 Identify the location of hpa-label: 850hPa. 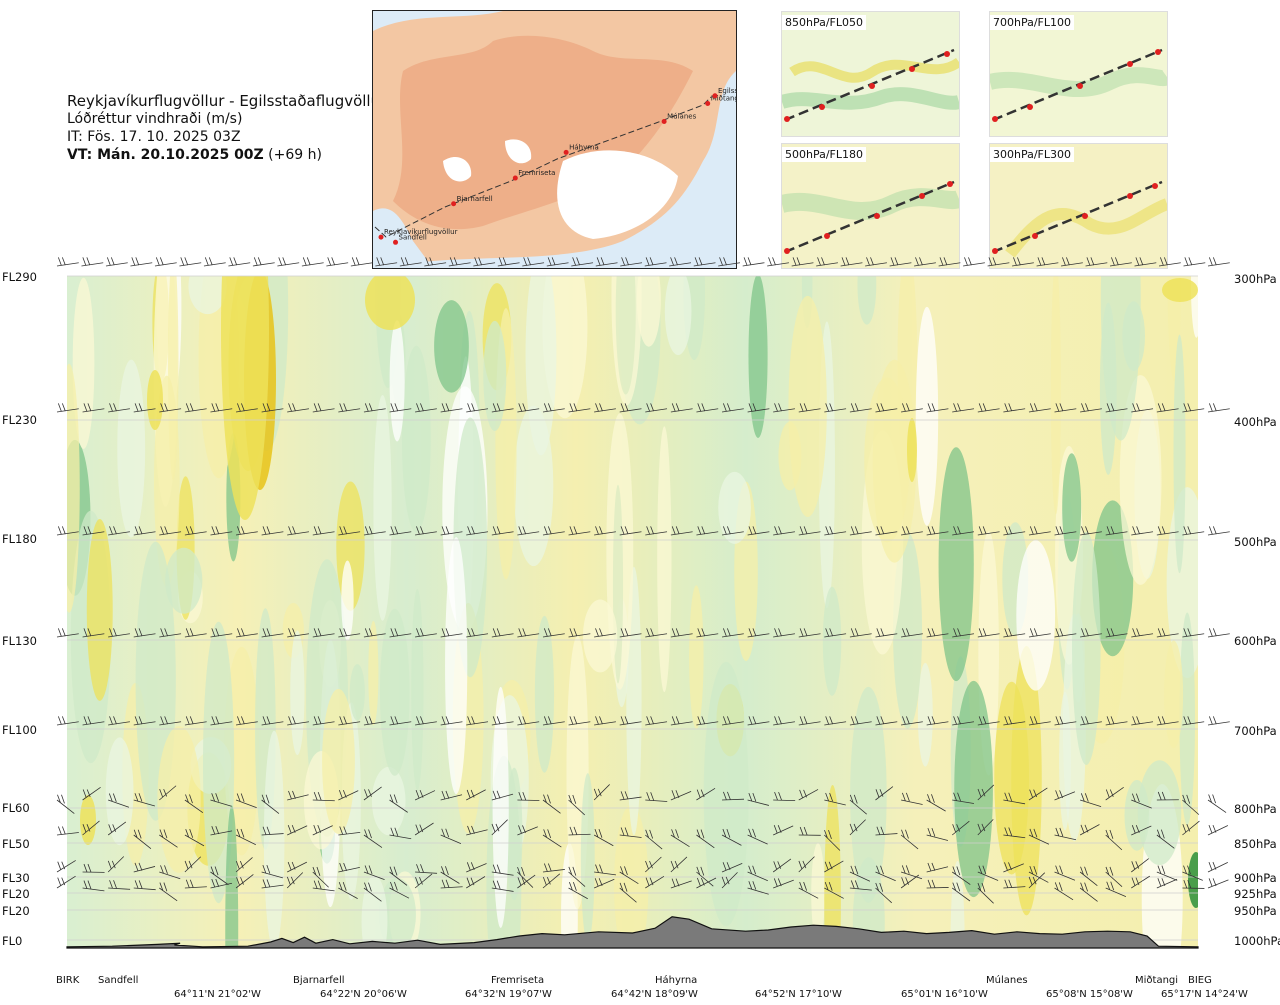
(1255, 844).